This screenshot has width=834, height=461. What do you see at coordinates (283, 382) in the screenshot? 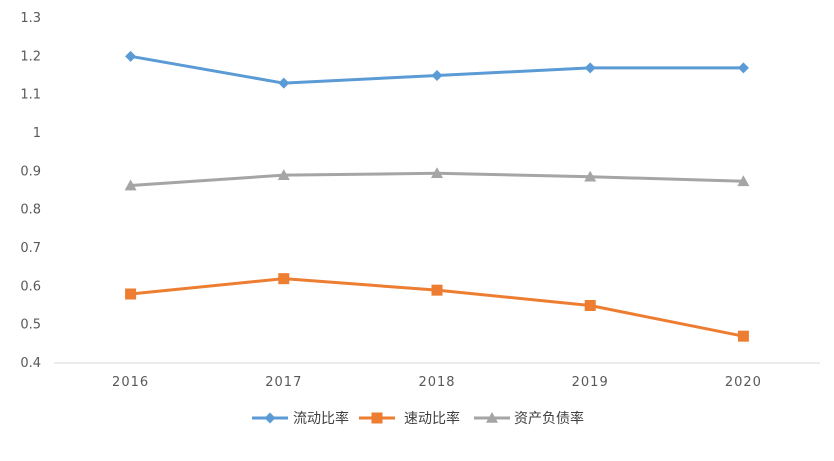
I see `x-tick-label: 2017` at bounding box center [283, 382].